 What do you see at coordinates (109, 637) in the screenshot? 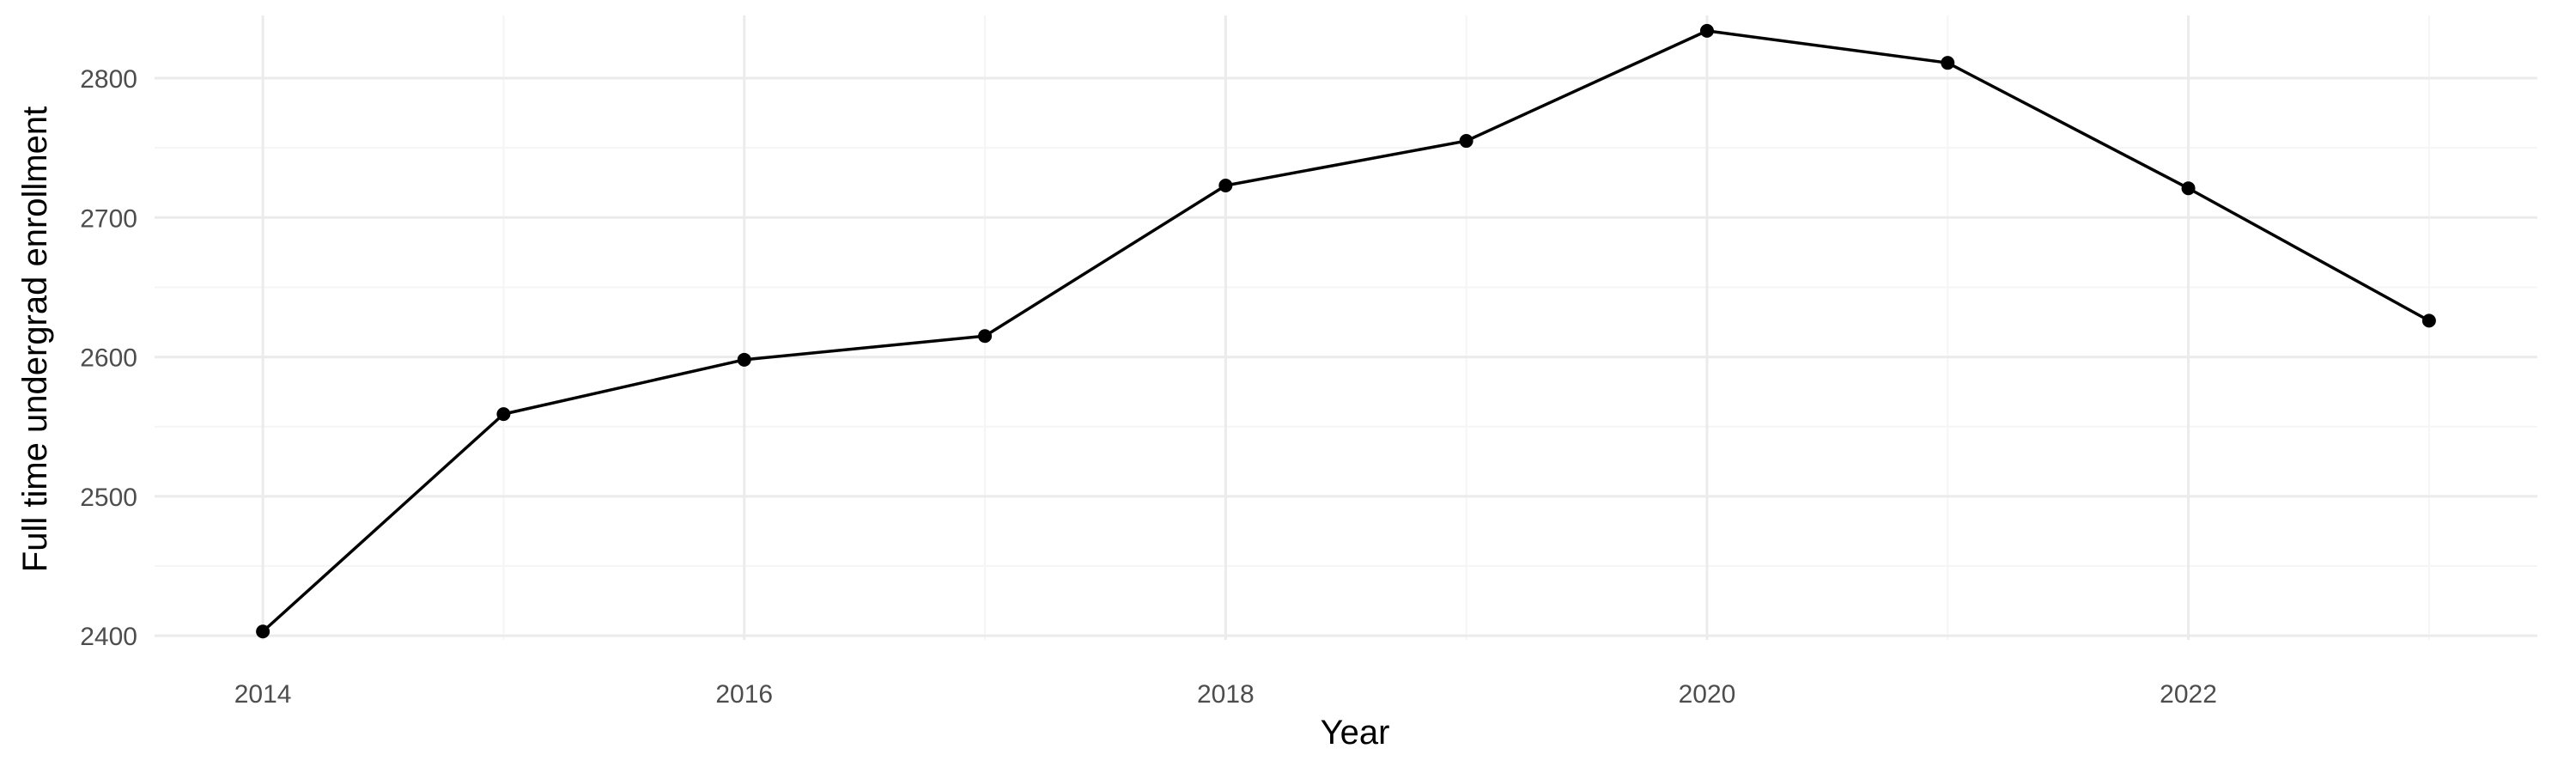
I see `y-tick-label: 2400` at bounding box center [109, 637].